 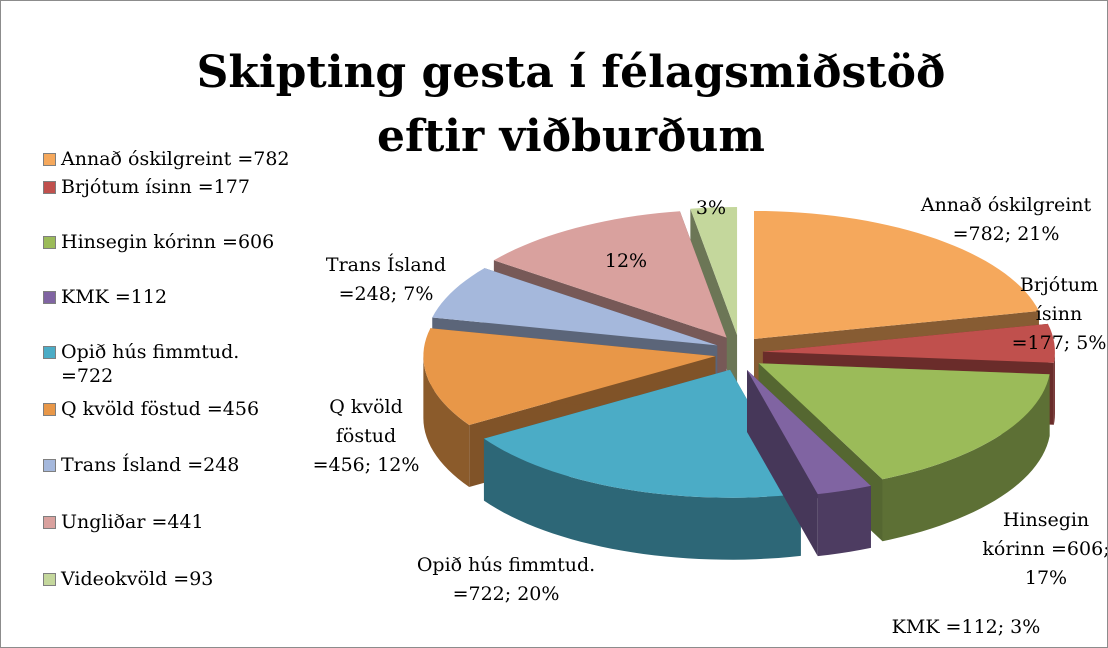 What do you see at coordinates (966, 627) in the screenshot?
I see `data-label: KMK =112; 3%` at bounding box center [966, 627].